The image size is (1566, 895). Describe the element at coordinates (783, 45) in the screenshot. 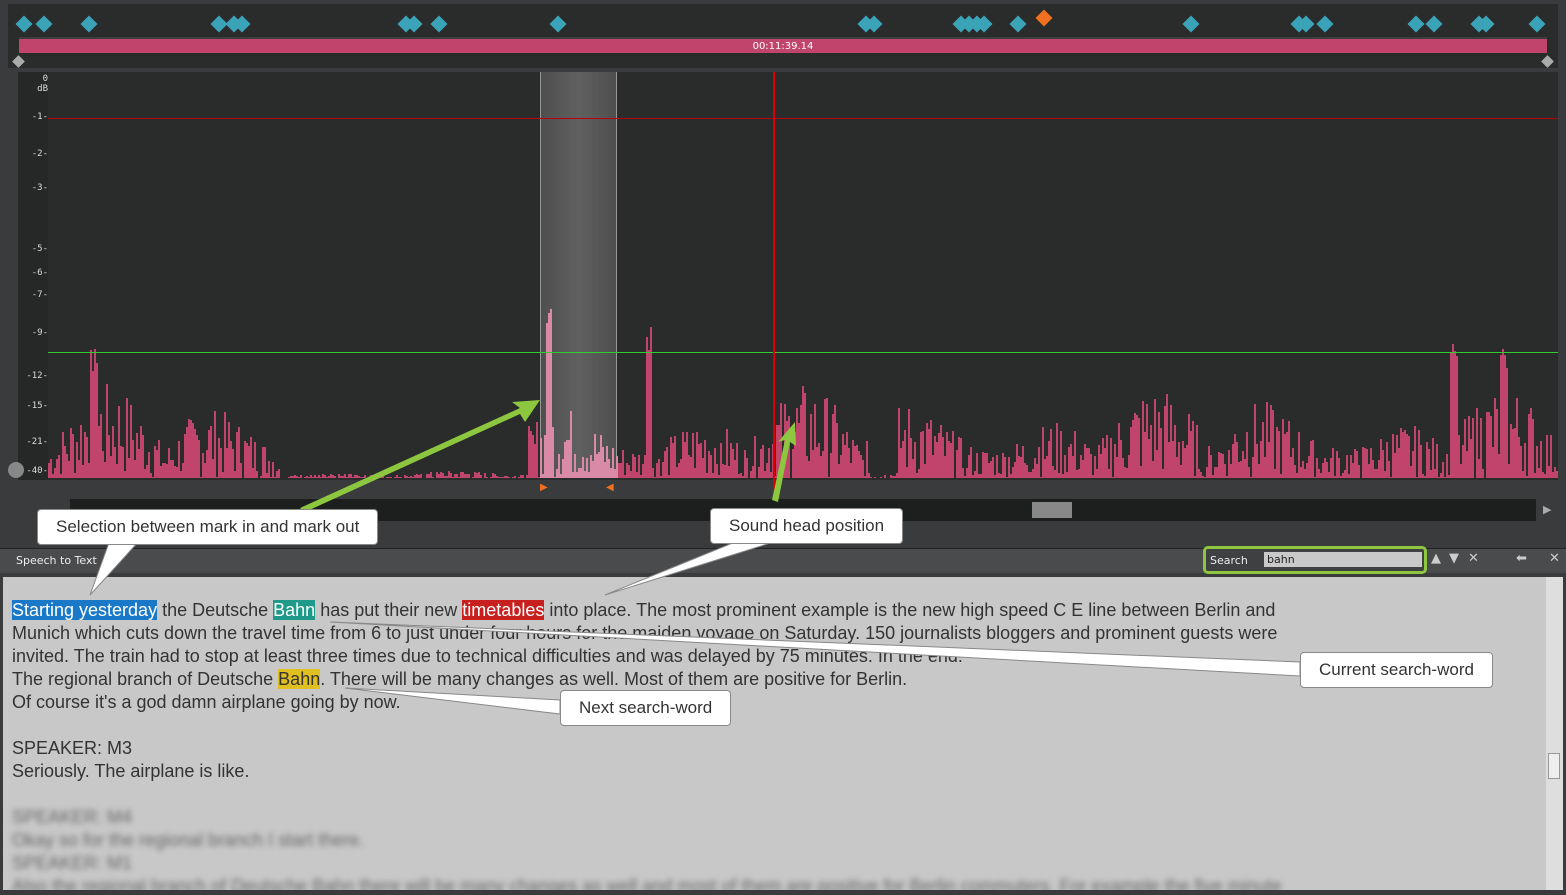

I see `timeline-range-bar: 00:11:39.14` at that location.